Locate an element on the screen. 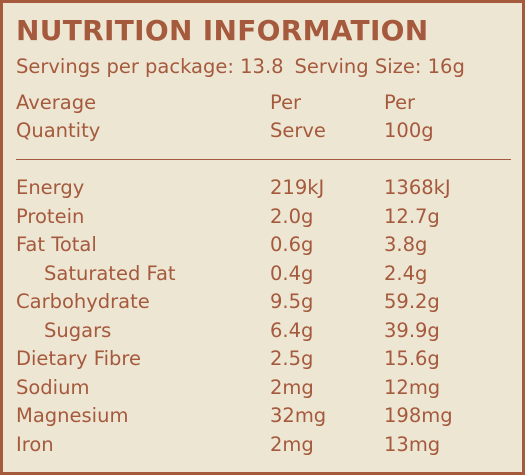 This screenshot has width=525, height=475. nutrient-name: Sugars is located at coordinates (78, 330).